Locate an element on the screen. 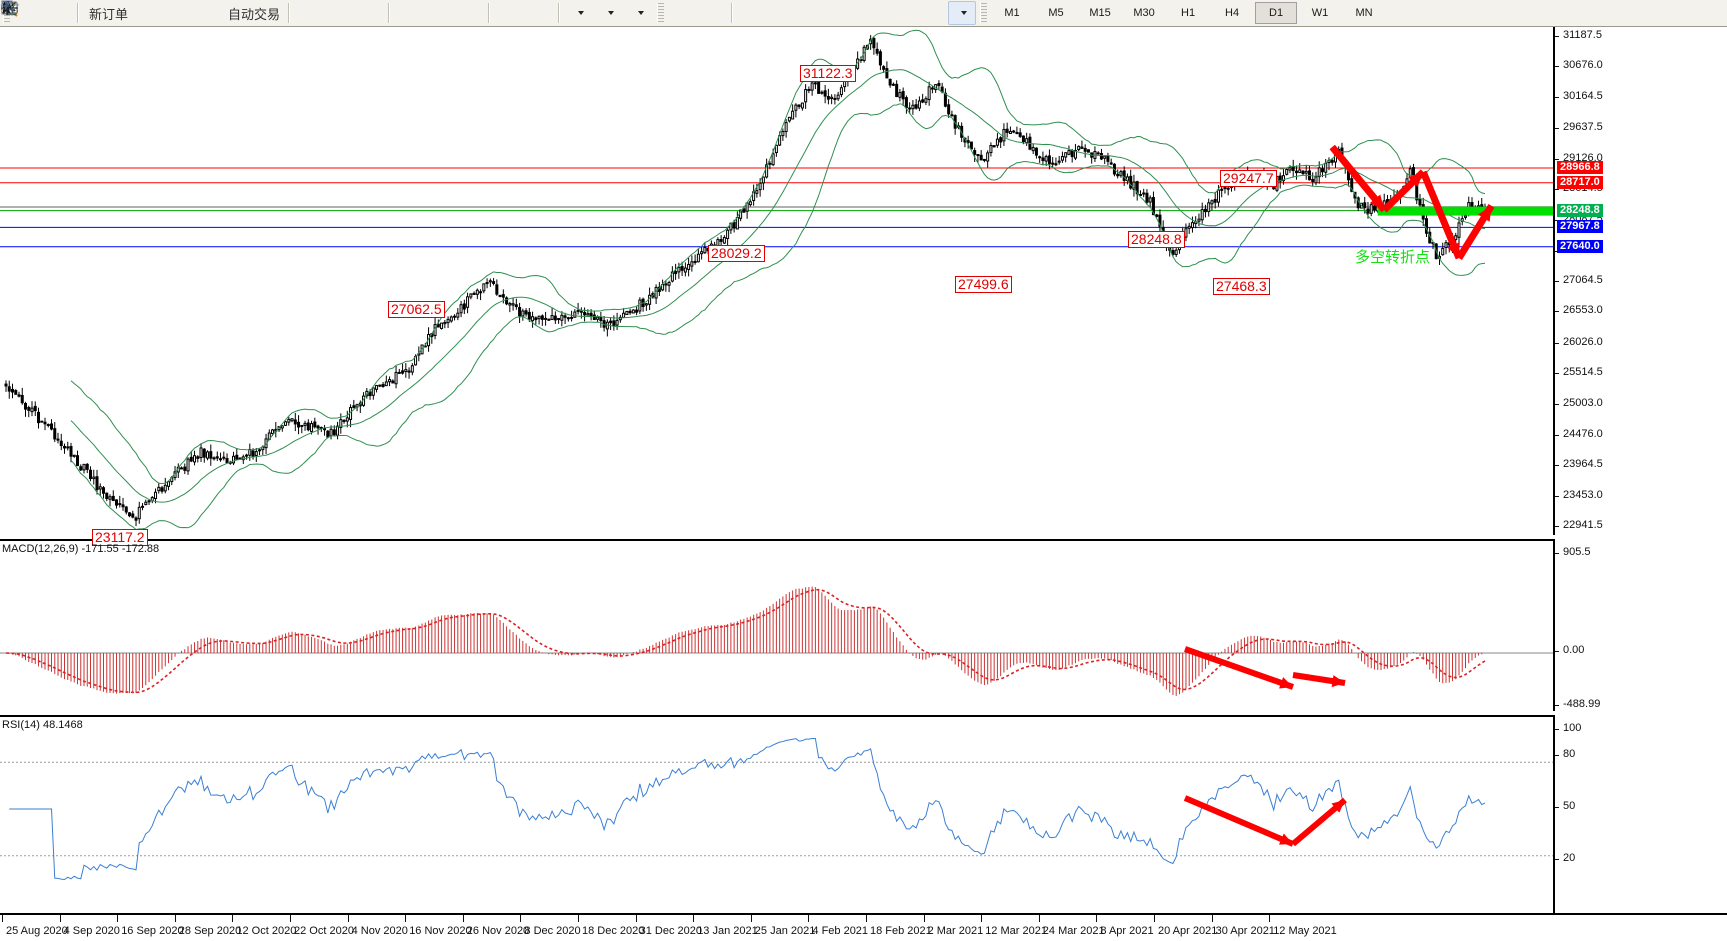  price-level-tag-blue: 27967.8 is located at coordinates (1580, 227).